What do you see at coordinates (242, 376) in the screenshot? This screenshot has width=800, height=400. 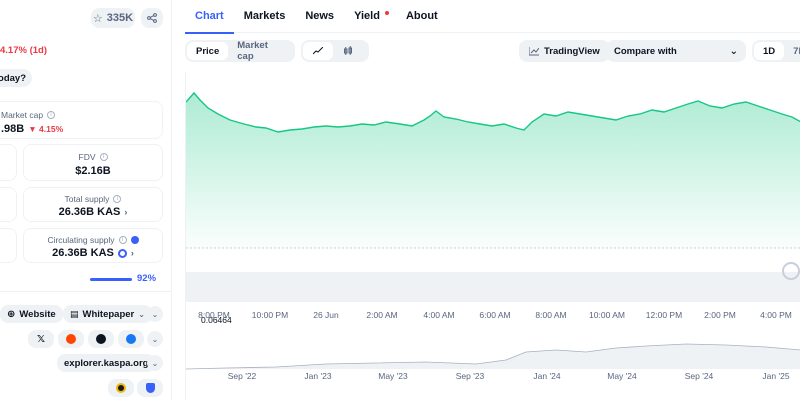 I see `overview-tick-label: Sep '22` at bounding box center [242, 376].